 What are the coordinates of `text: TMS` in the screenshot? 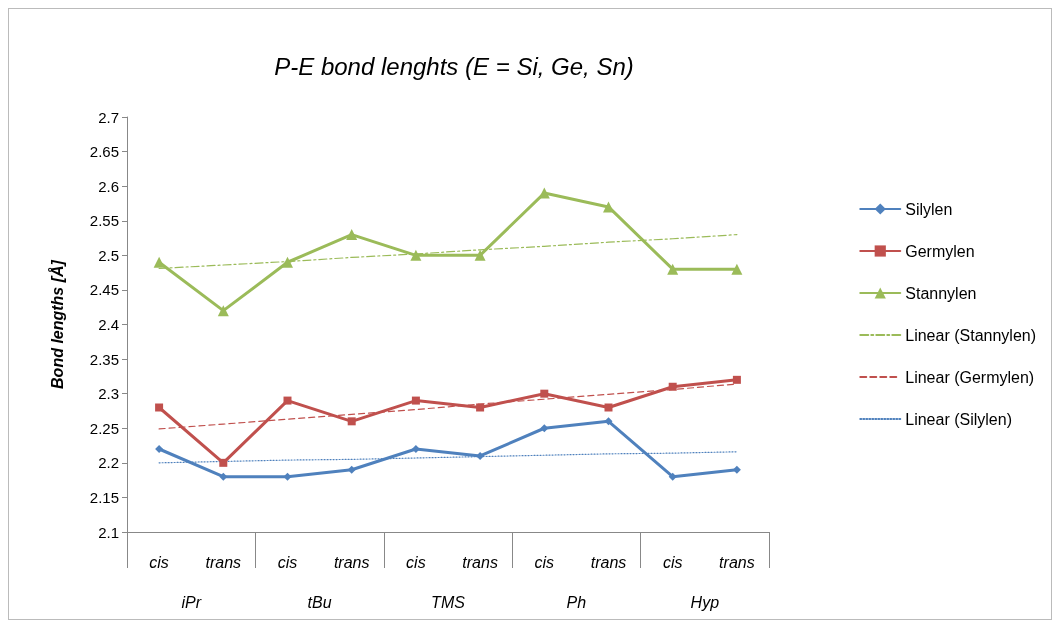 It's located at (448, 602).